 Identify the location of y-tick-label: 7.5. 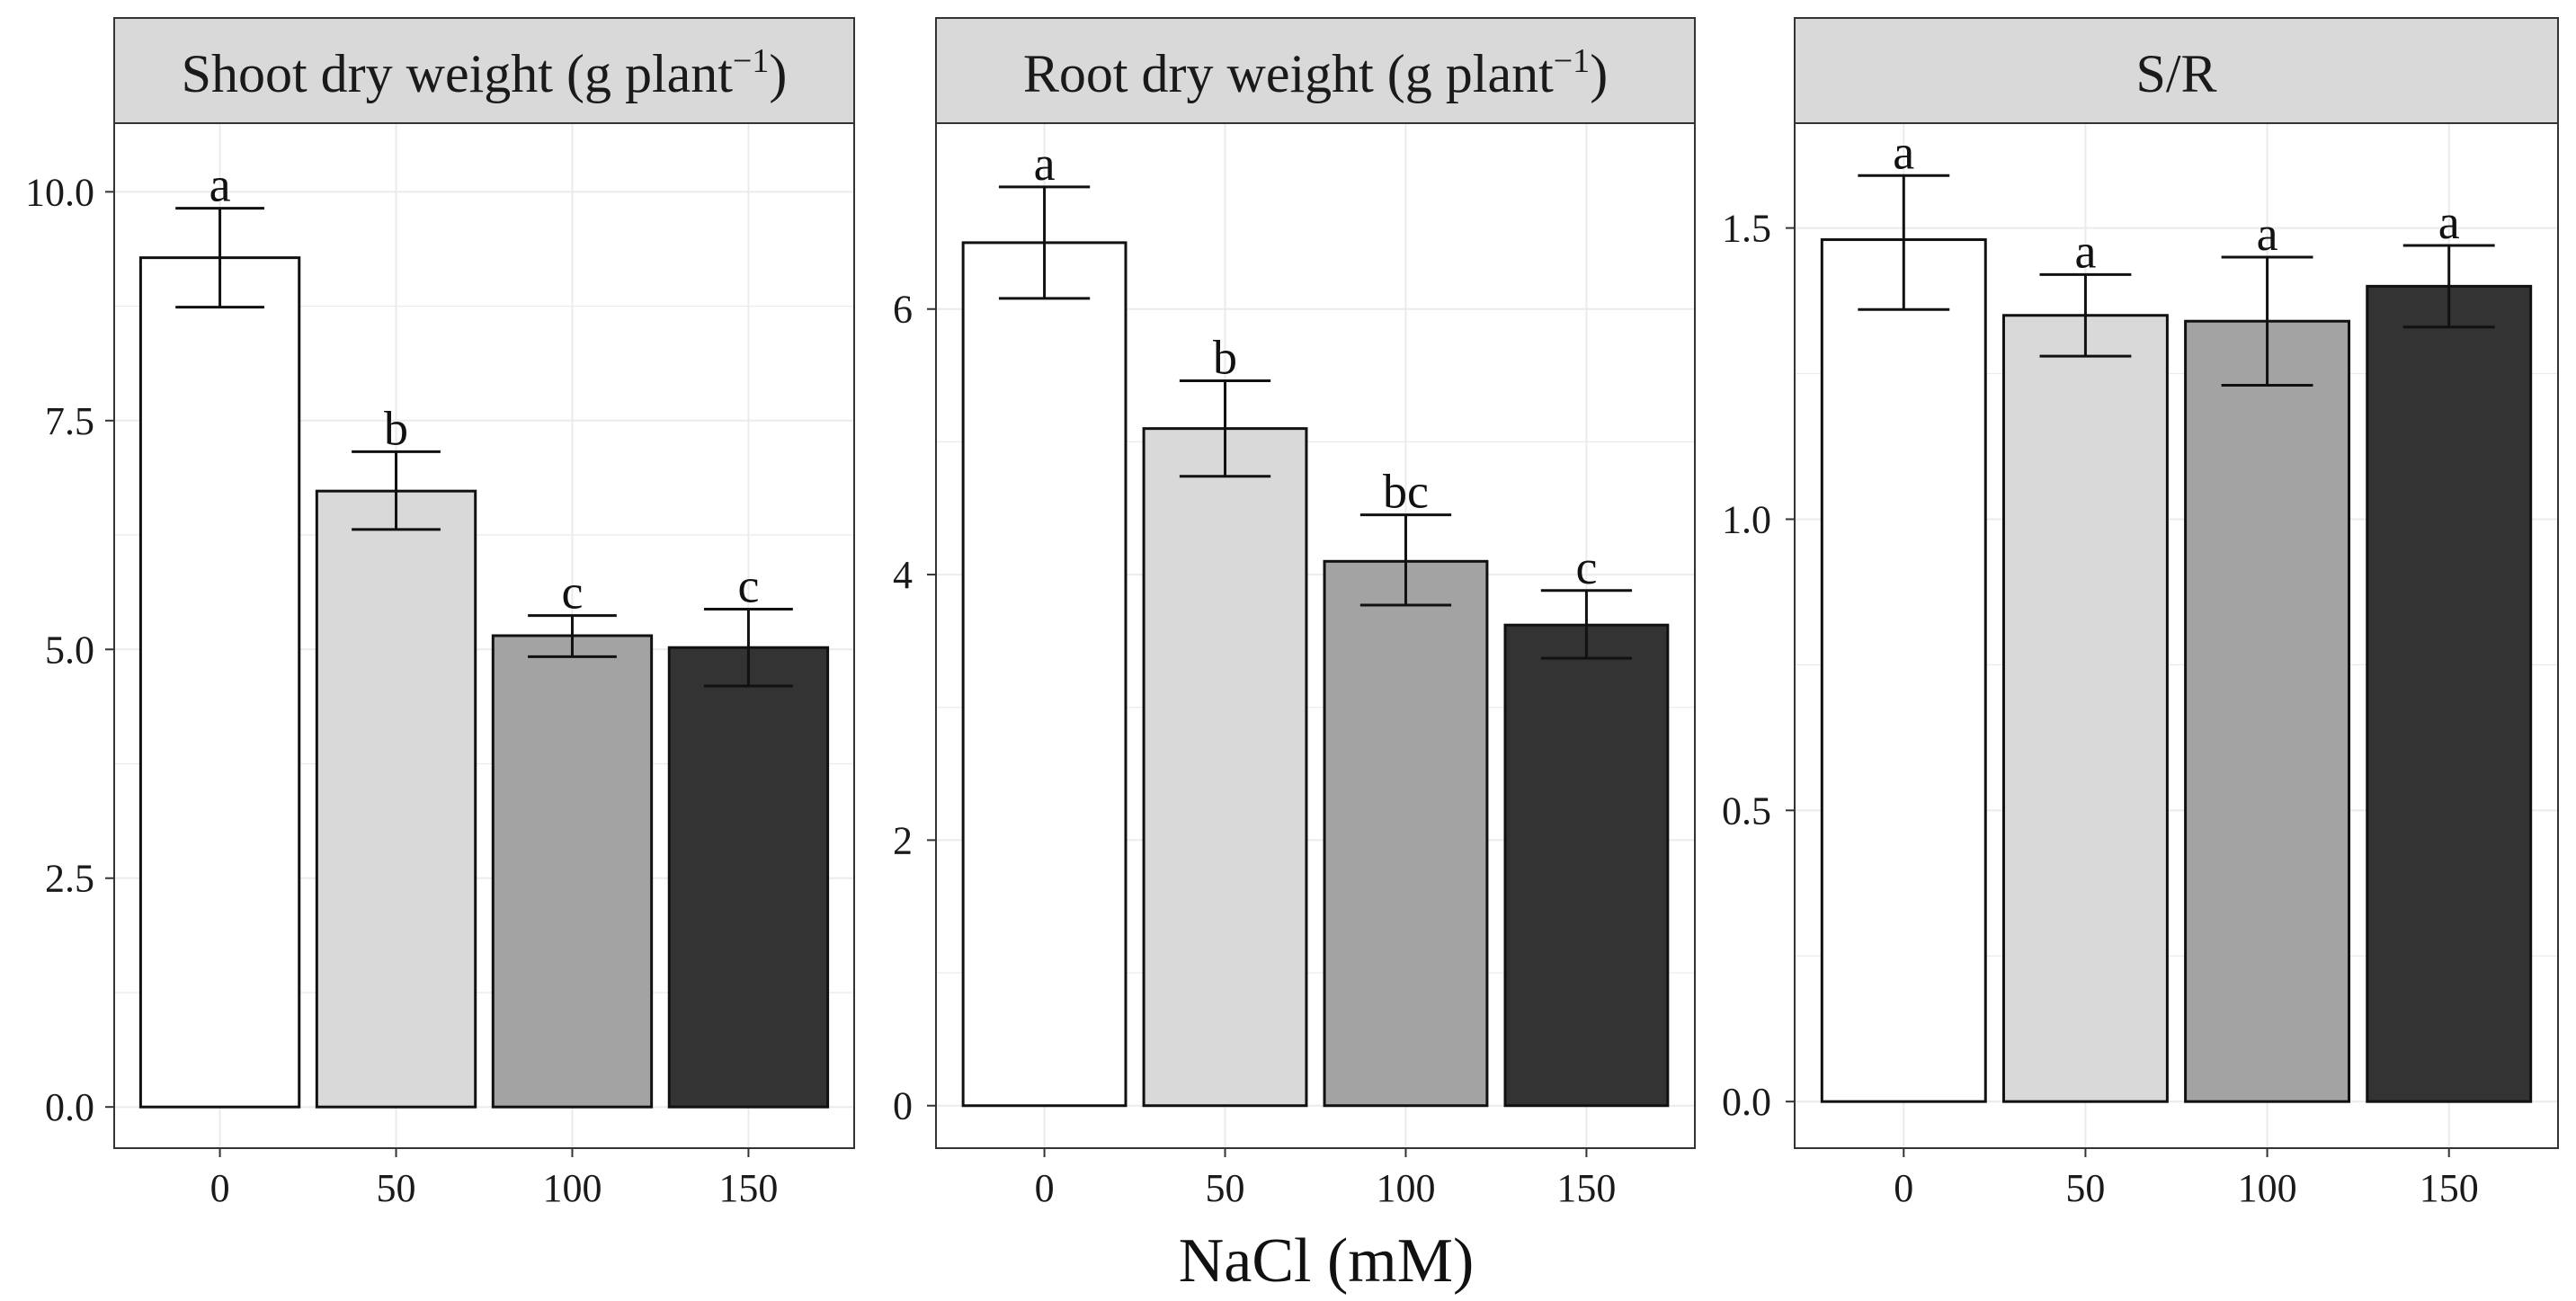
(70, 421).